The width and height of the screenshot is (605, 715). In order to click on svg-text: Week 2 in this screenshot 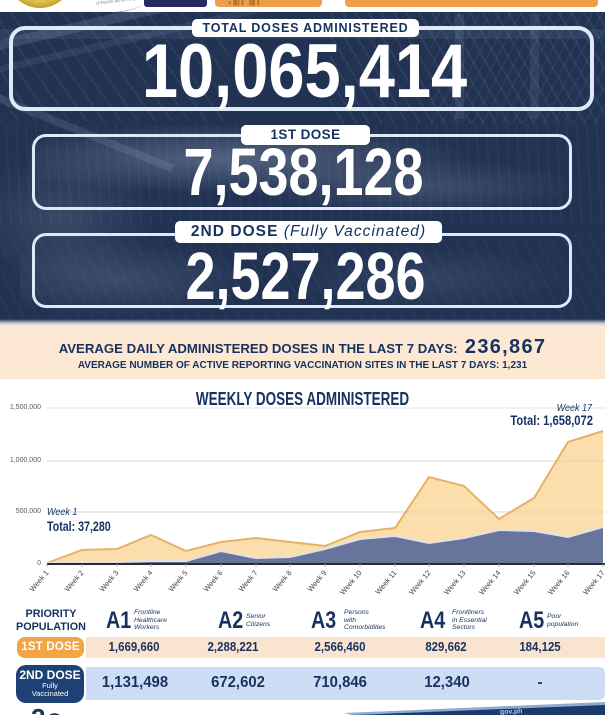, I will do `click(74, 581)`.